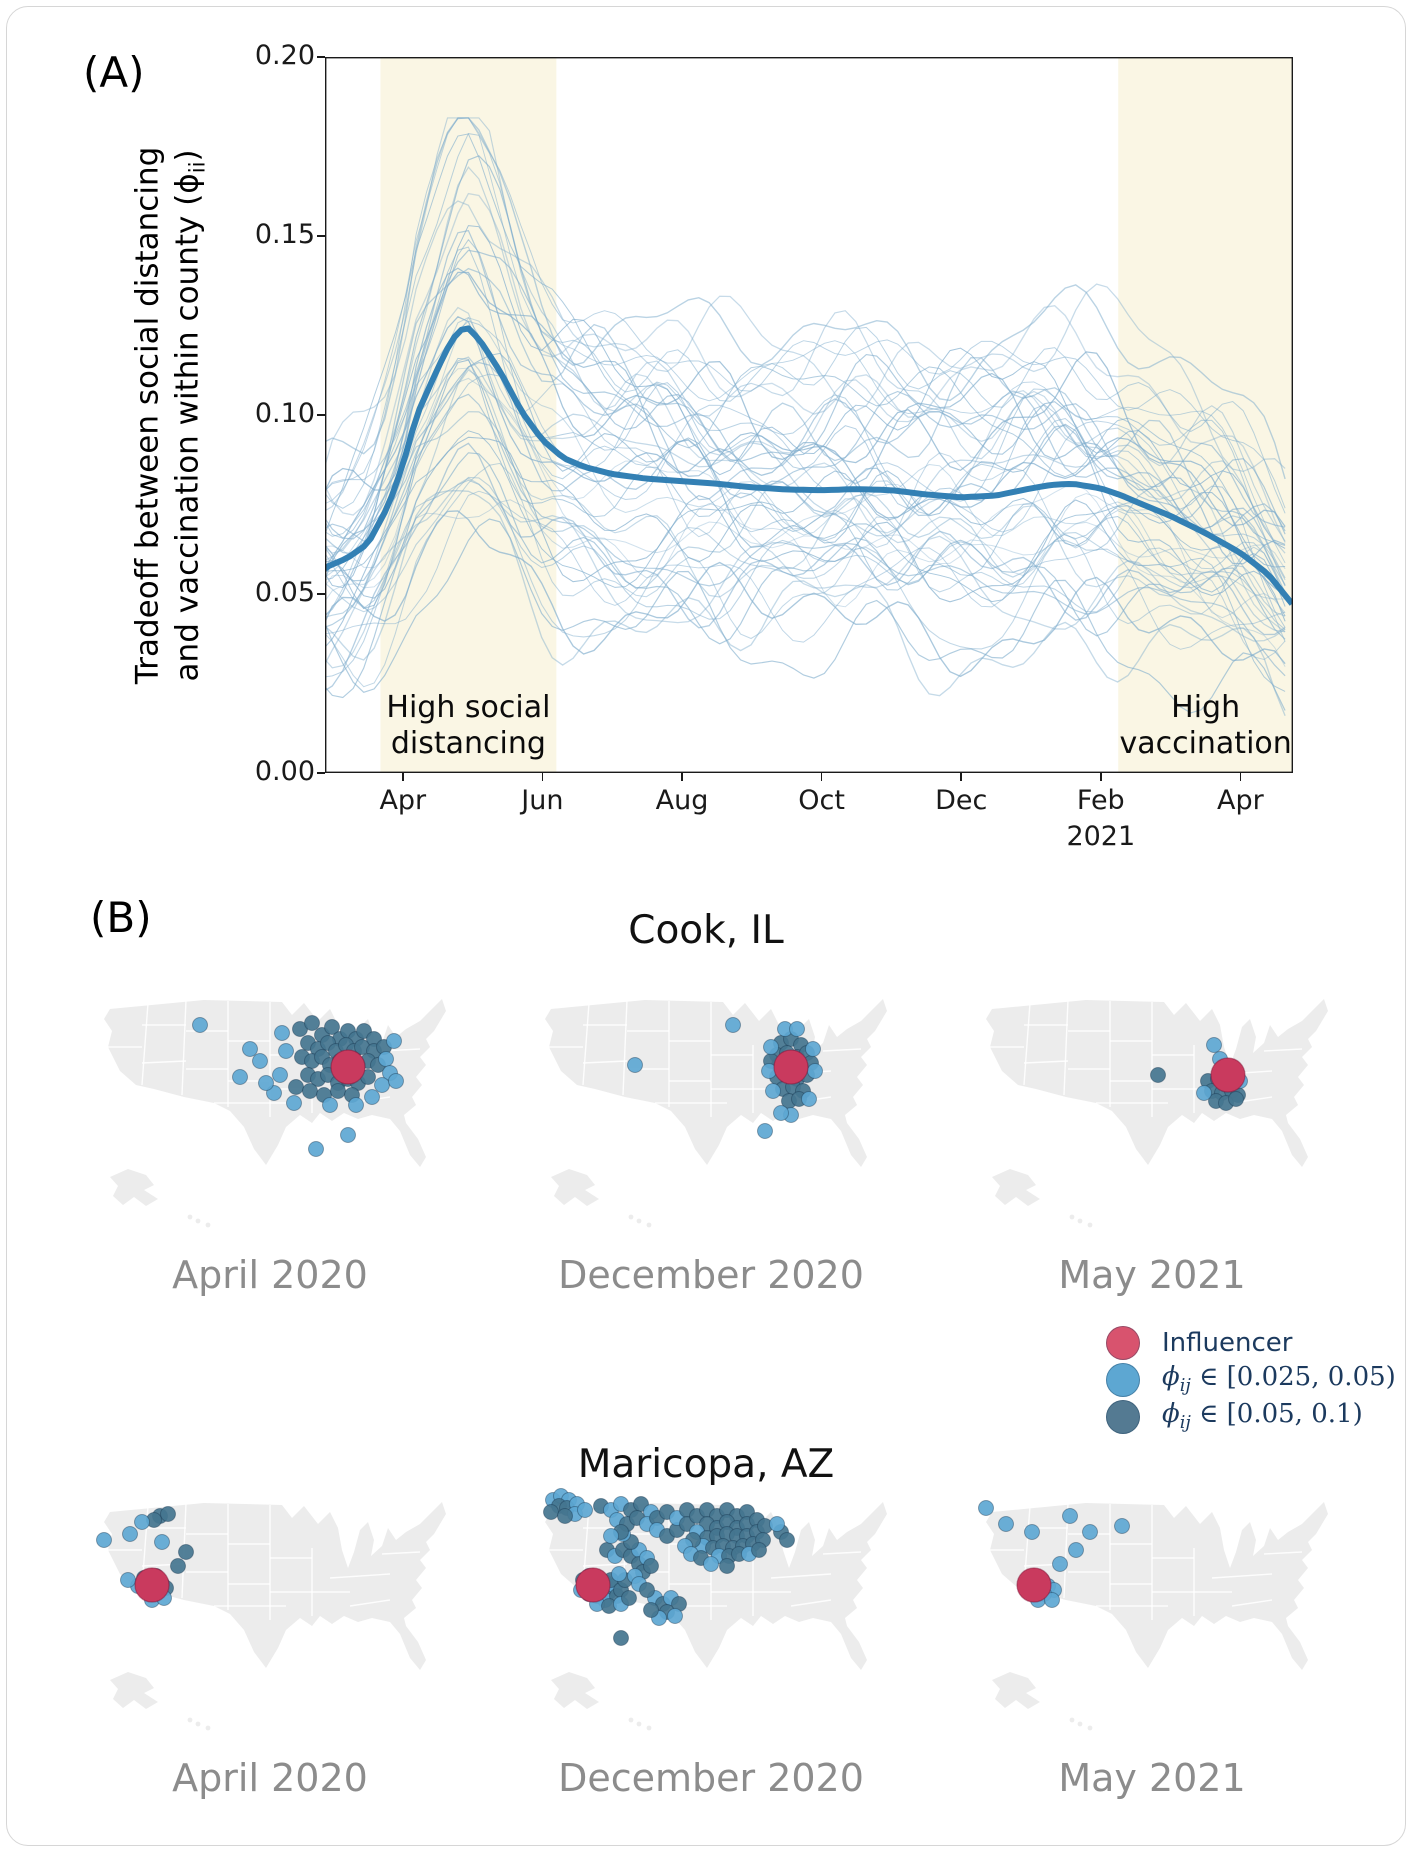  Describe the element at coordinates (1123, 1342) in the screenshot. I see `legend-dot-icon` at that location.